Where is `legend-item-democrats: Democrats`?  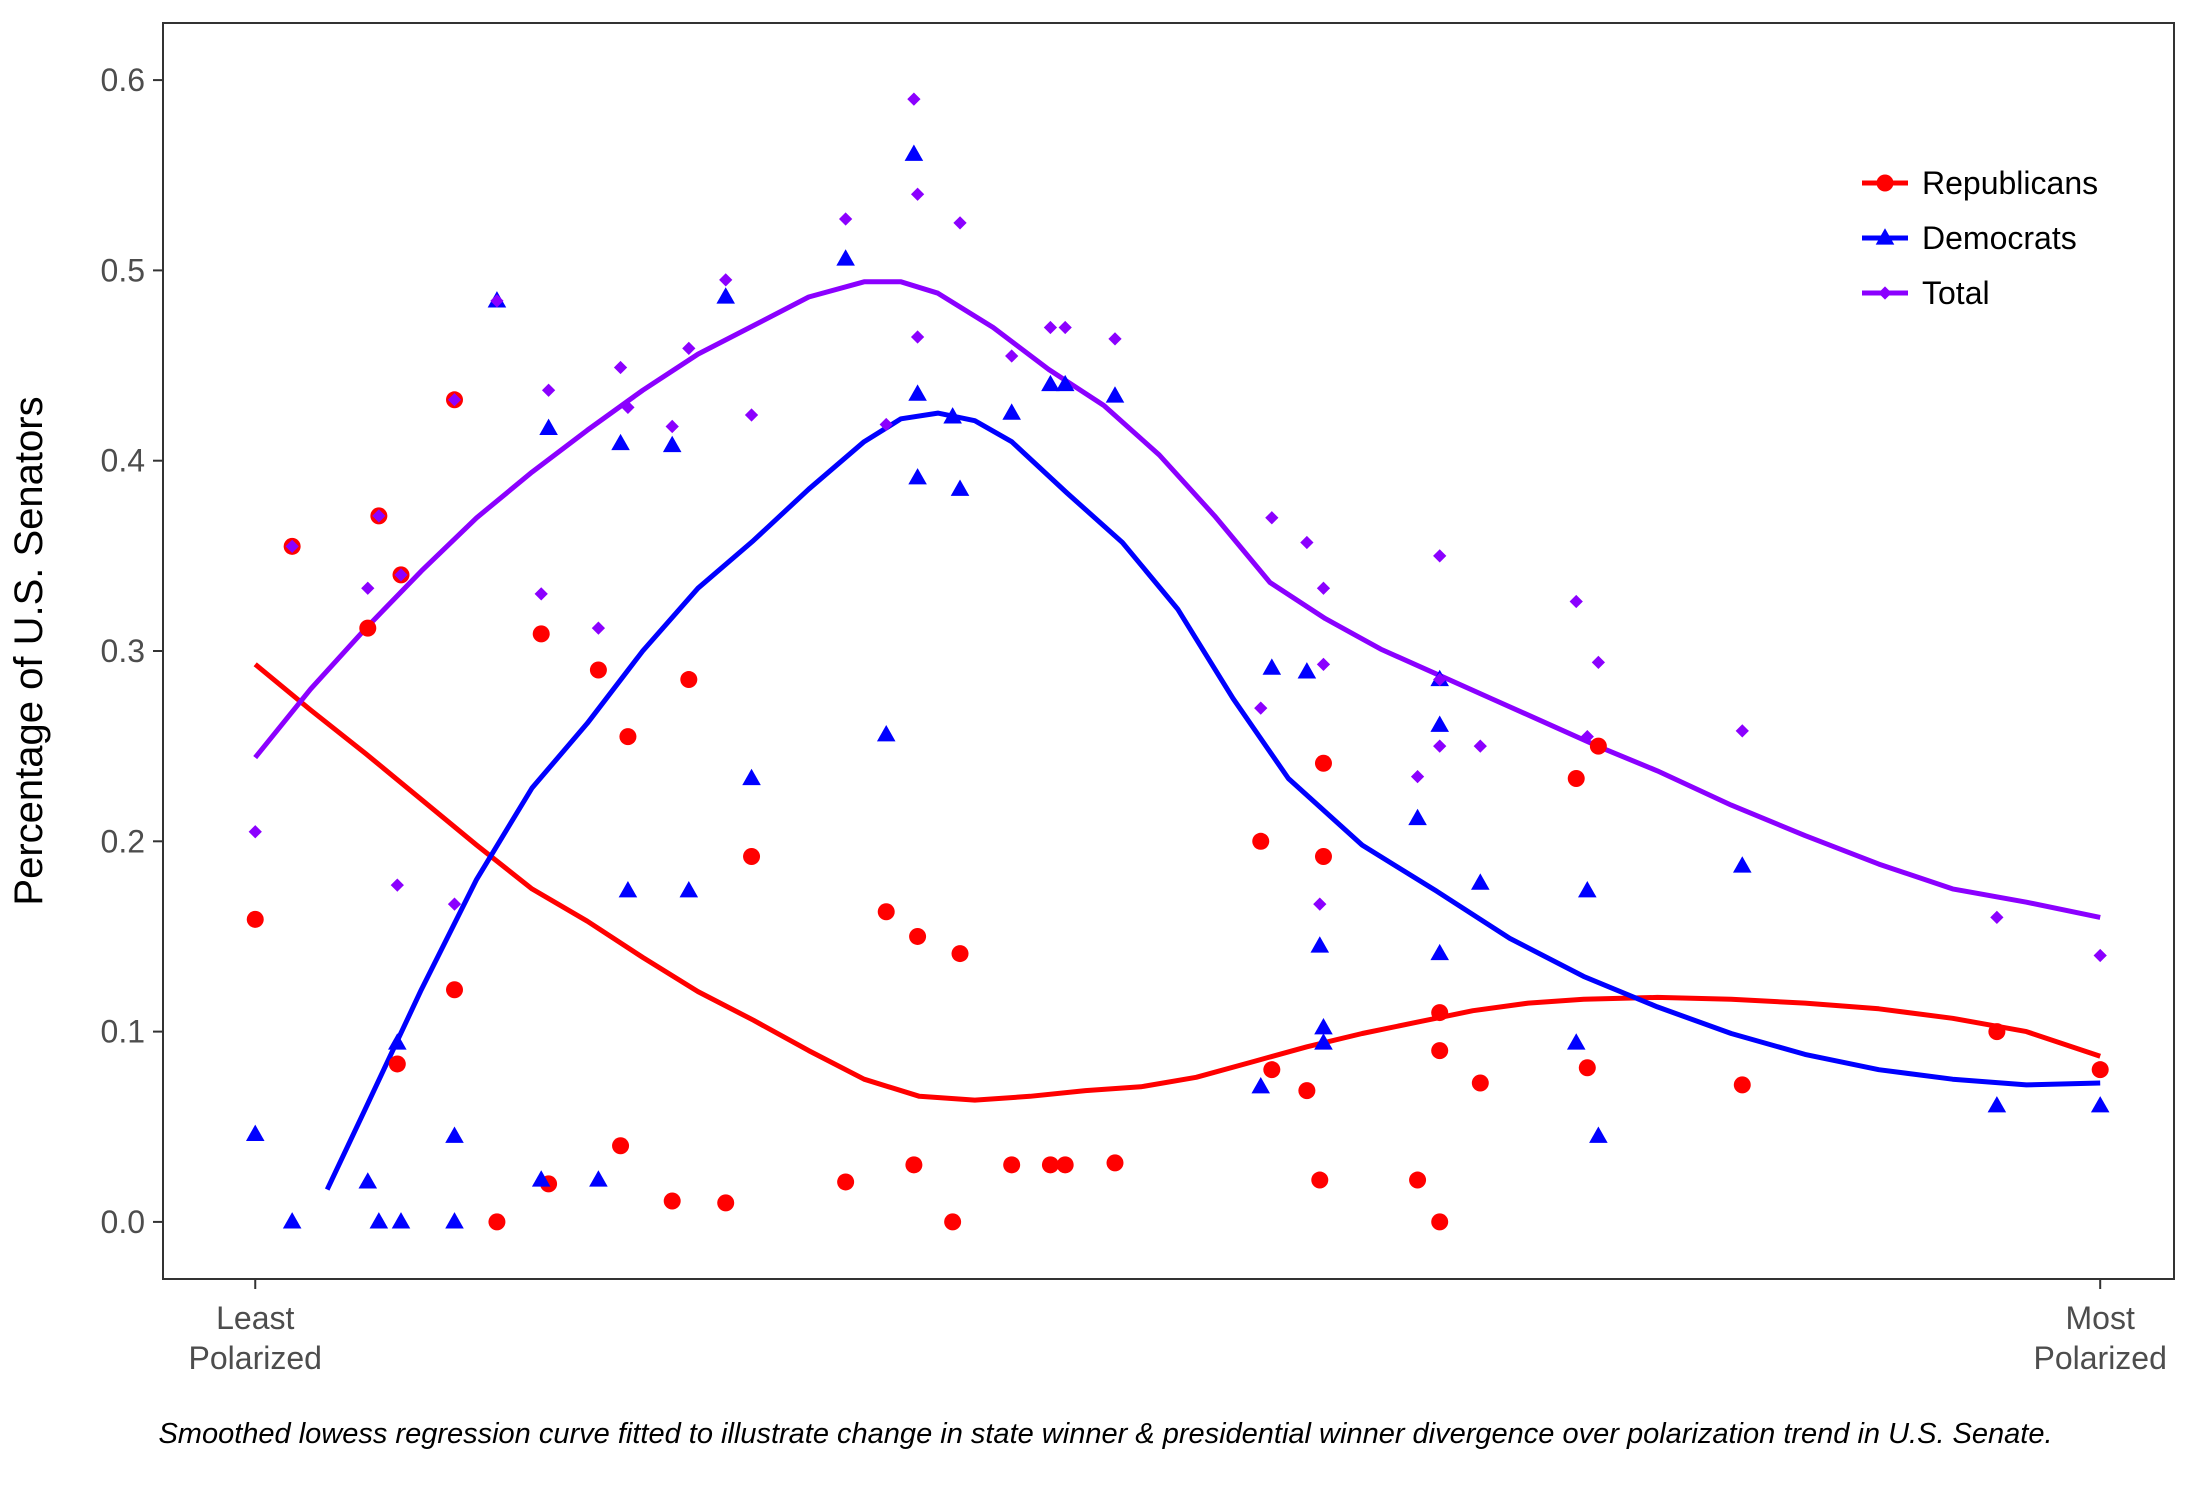 legend-item-democrats: Democrats is located at coordinates (1969, 238).